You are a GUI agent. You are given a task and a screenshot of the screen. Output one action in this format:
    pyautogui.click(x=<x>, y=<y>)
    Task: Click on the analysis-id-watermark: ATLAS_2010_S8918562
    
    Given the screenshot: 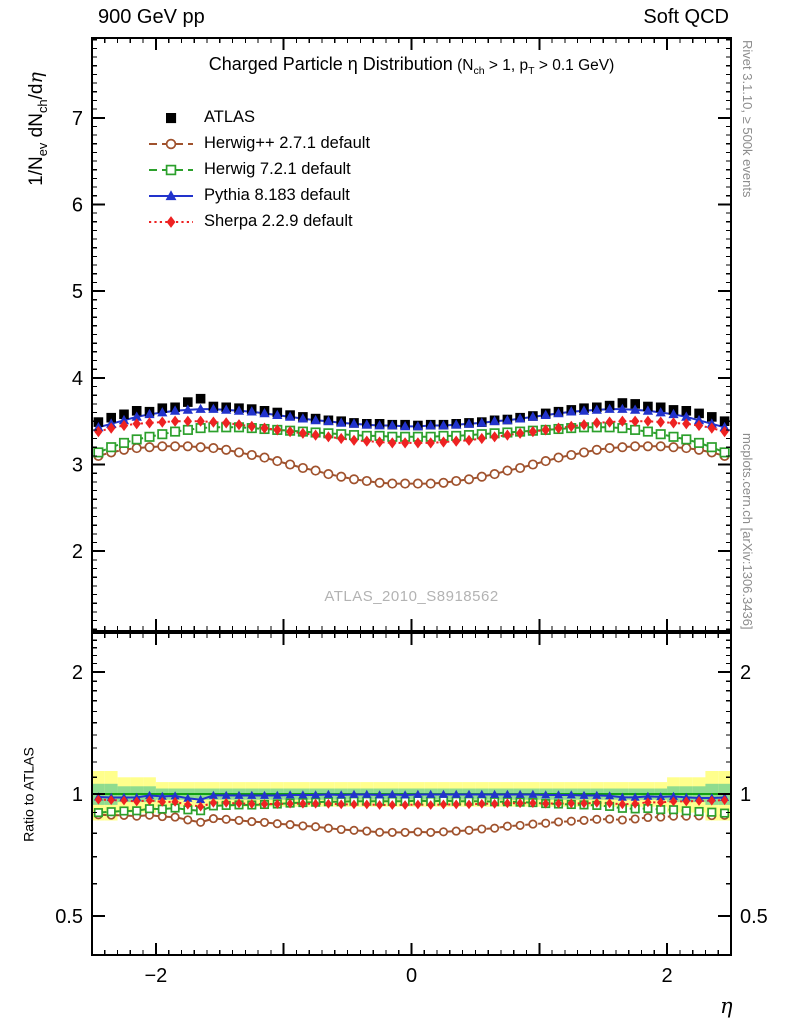 What is the action you would take?
    pyautogui.click(x=411, y=596)
    